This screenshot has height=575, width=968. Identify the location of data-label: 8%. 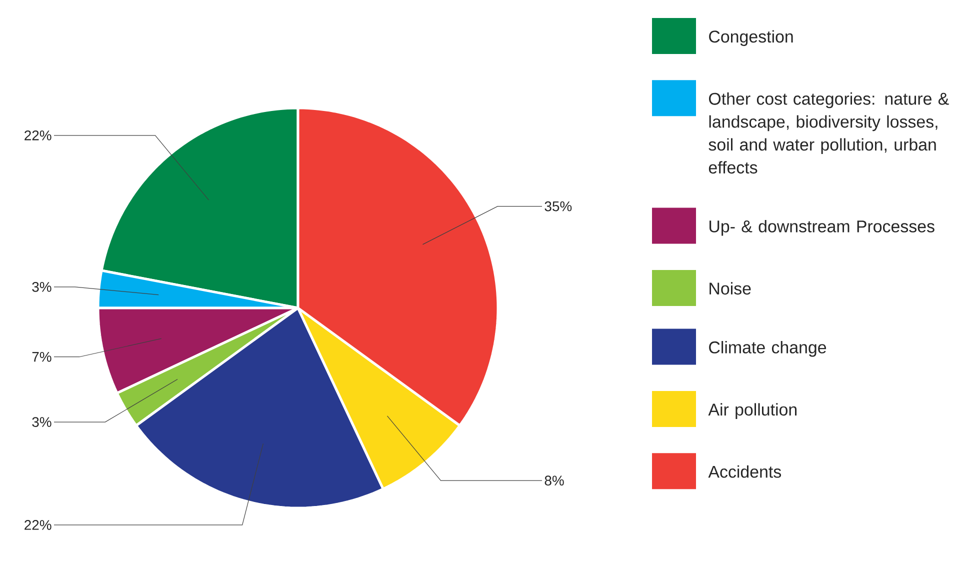
(554, 481).